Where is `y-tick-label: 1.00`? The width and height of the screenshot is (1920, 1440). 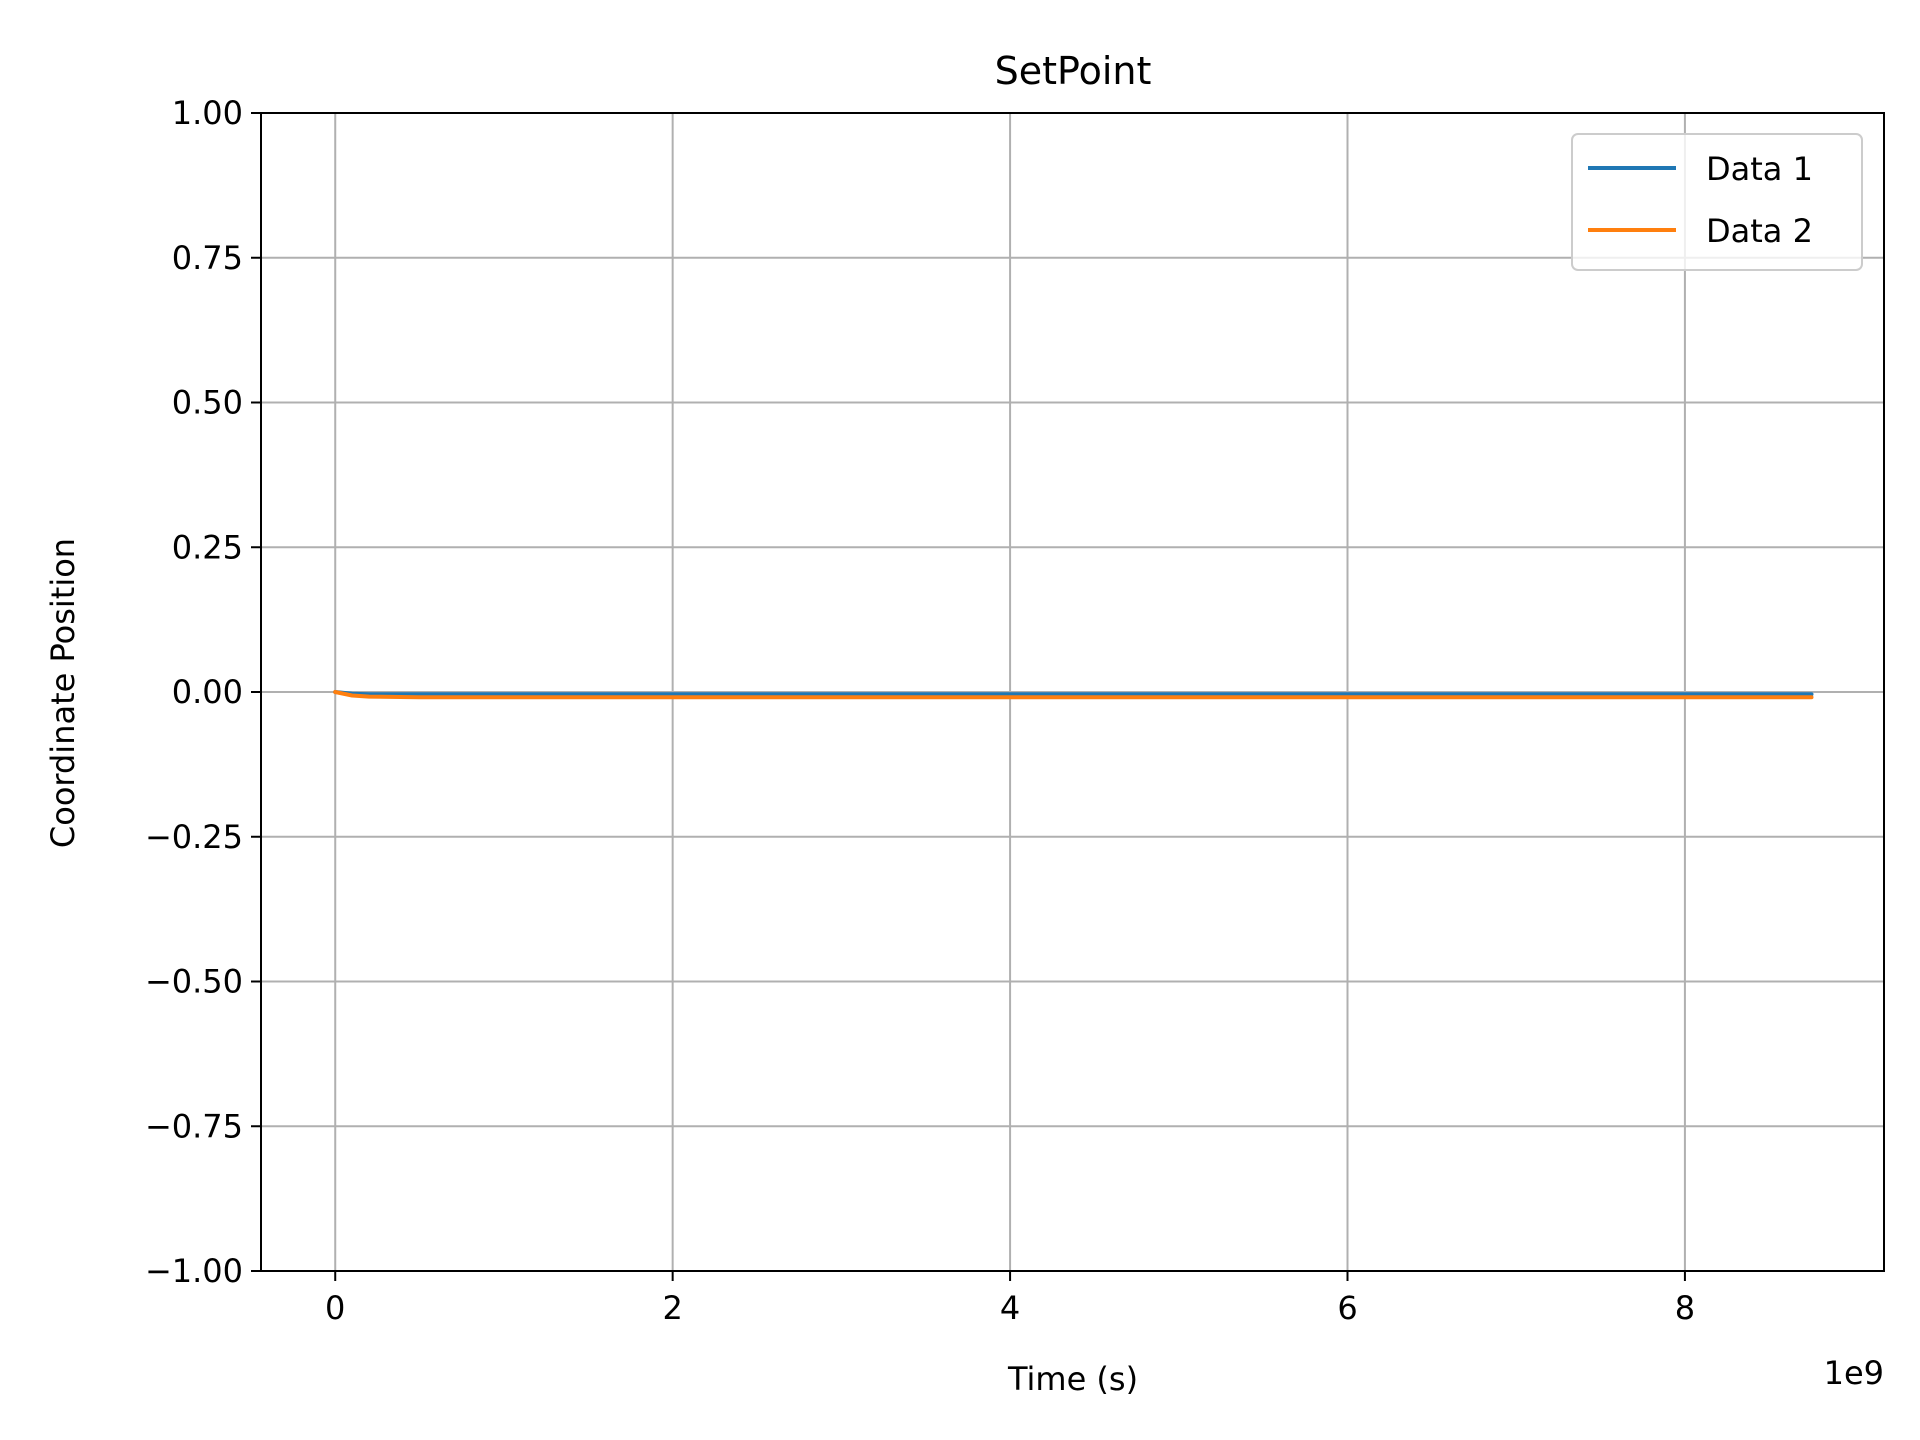 y-tick-label: 1.00 is located at coordinates (207, 113).